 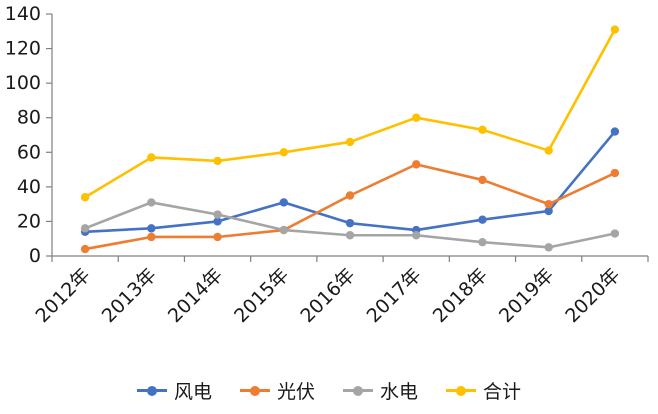 What do you see at coordinates (295, 392) in the screenshot?
I see `legend-label-solar: 光伏` at bounding box center [295, 392].